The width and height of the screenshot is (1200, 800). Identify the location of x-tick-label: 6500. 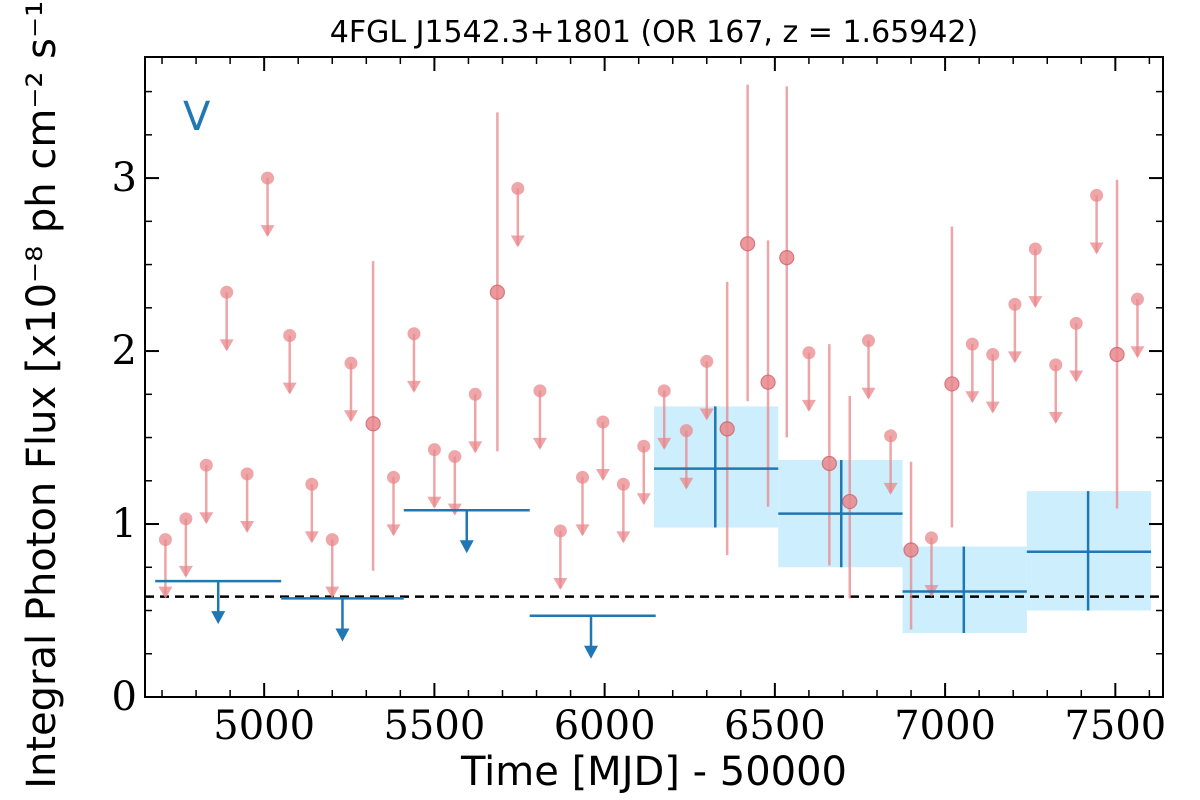
(775, 726).